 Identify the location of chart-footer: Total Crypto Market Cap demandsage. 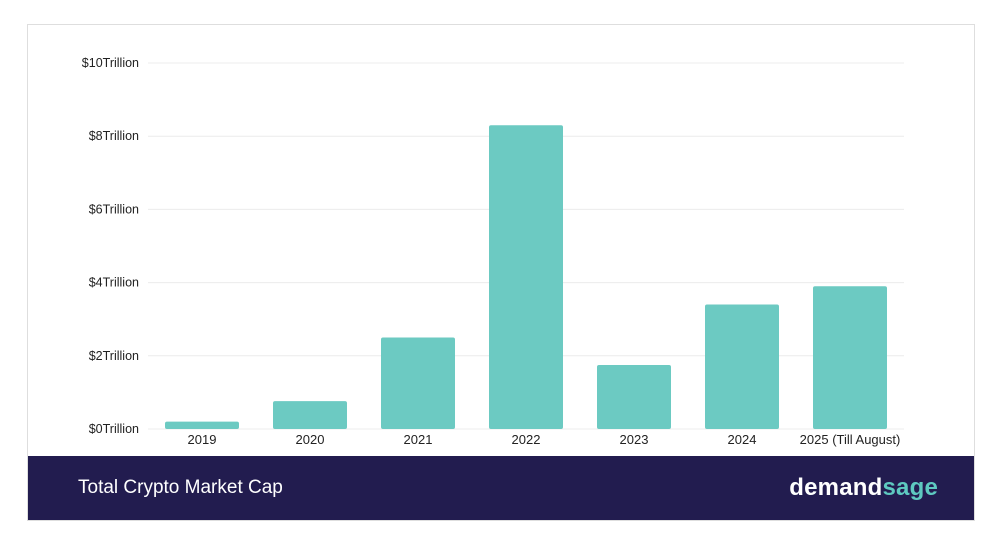
(501, 488).